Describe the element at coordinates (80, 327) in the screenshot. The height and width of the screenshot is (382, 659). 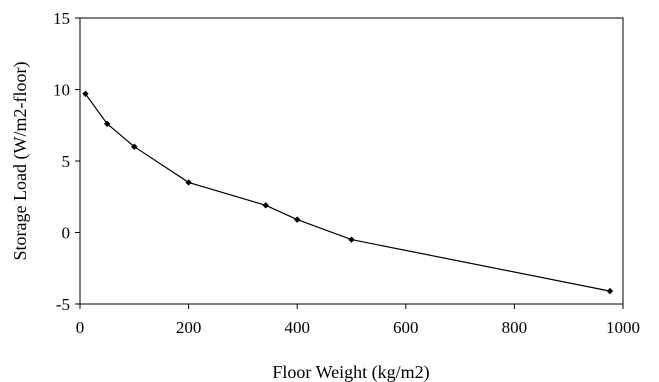
I see `x-tick-label: 0` at that location.